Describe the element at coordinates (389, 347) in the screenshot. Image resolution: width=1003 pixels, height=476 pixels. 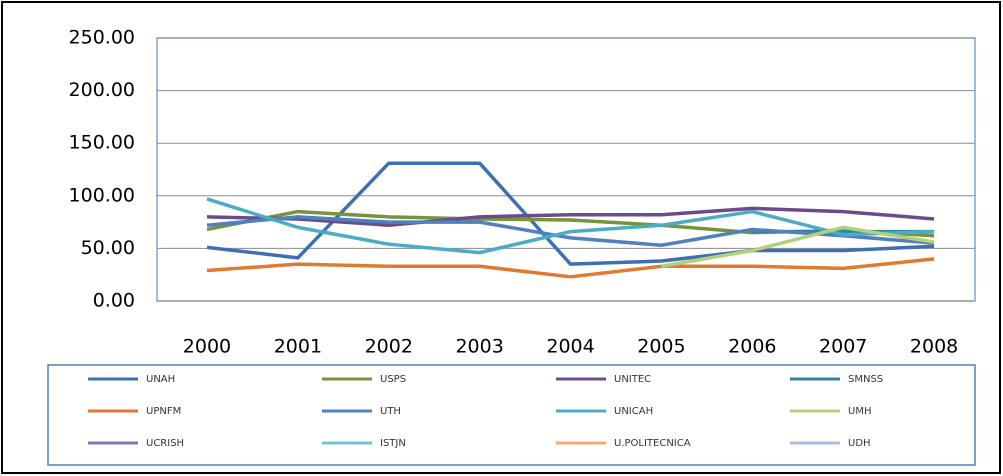
I see `x-tick-label: 2002` at that location.